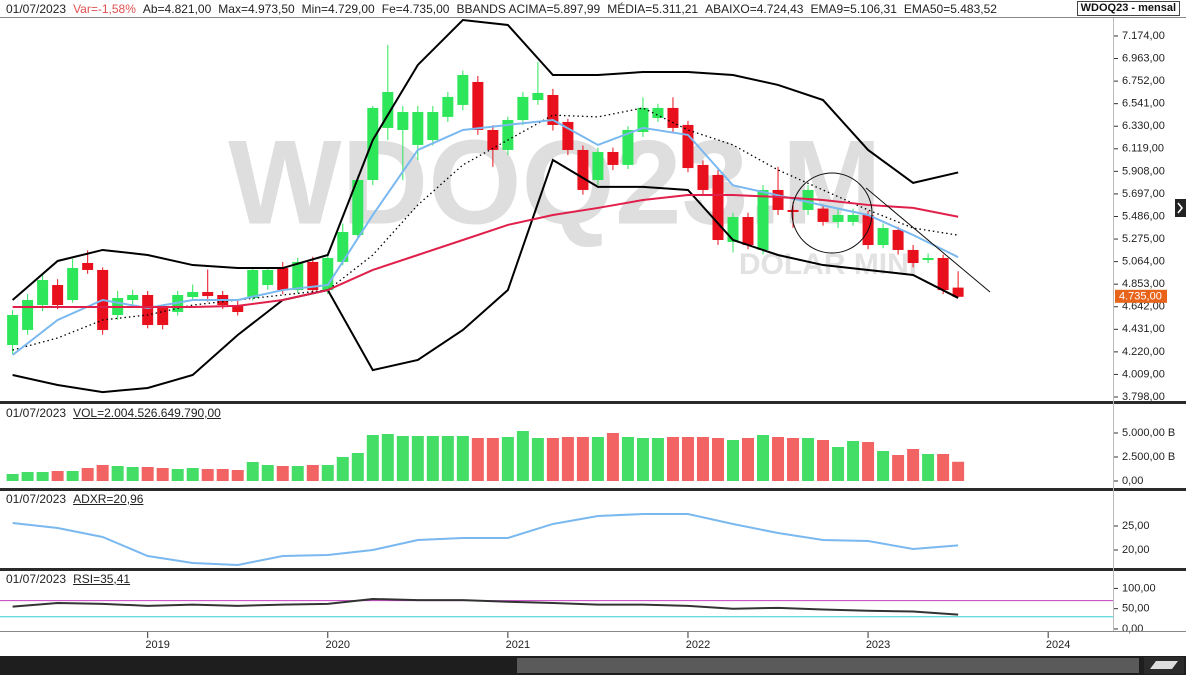  I want to click on volume-label: 01/07/2023 VOL=2.004.526.649.790,00, so click(113, 413).